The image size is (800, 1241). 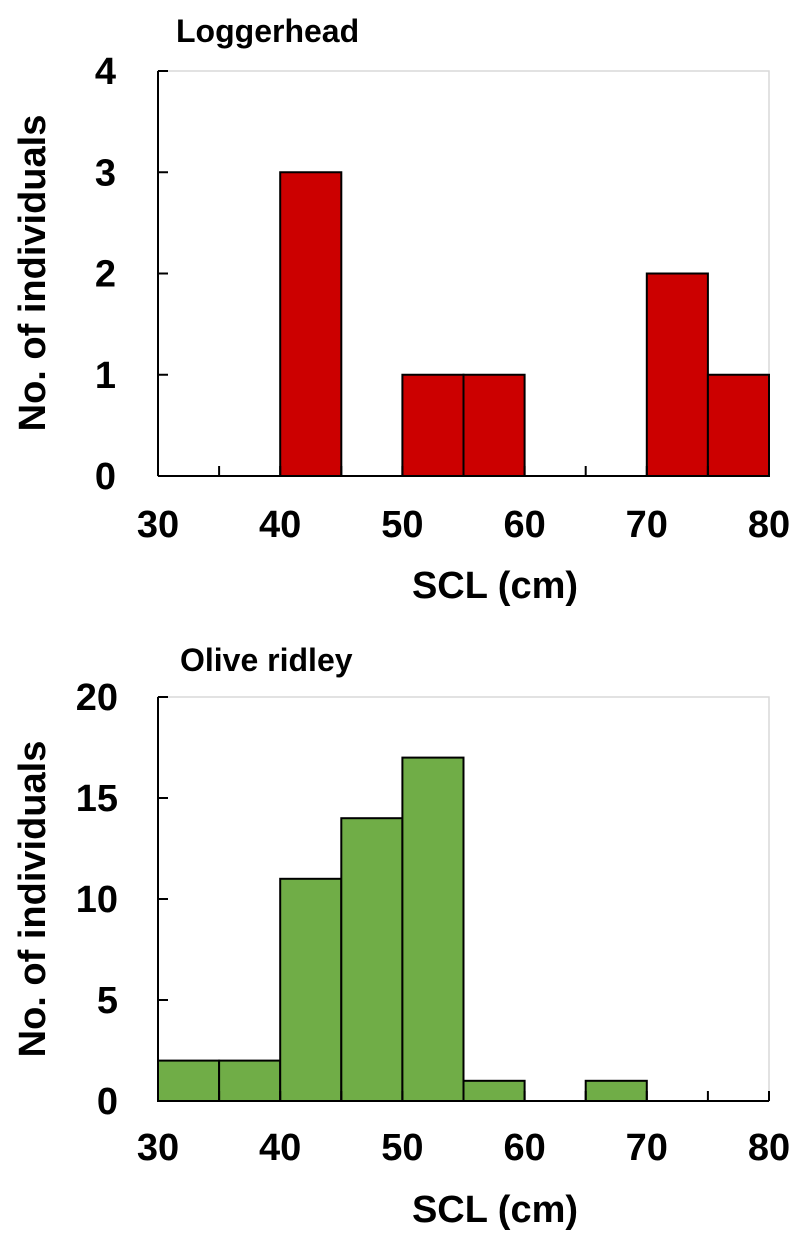 What do you see at coordinates (97, 900) in the screenshot?
I see `y-tick-label: 10` at bounding box center [97, 900].